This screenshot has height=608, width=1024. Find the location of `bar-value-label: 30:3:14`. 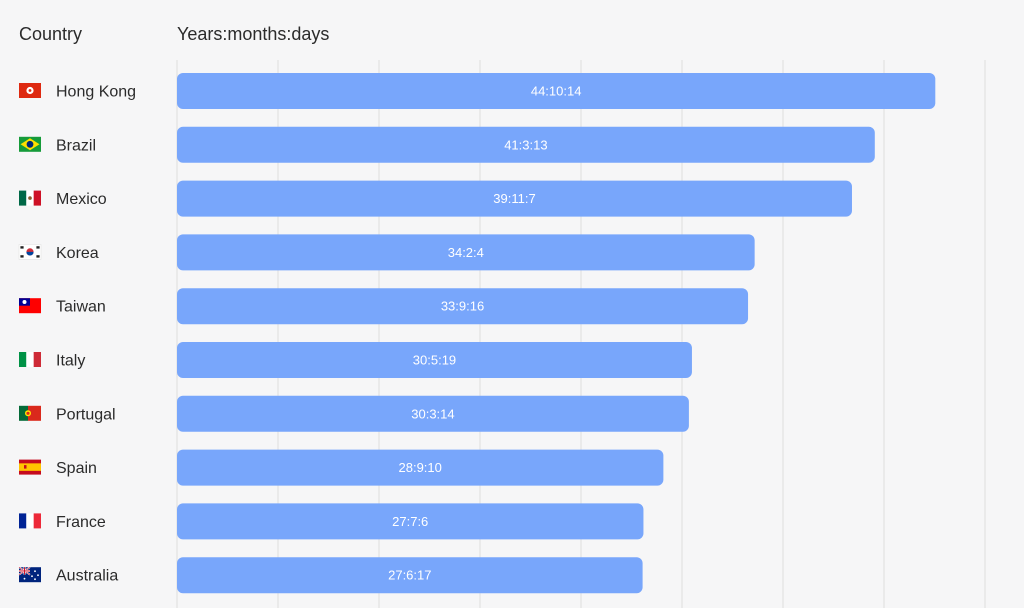

bar-value-label: 30:3:14 is located at coordinates (432, 413).